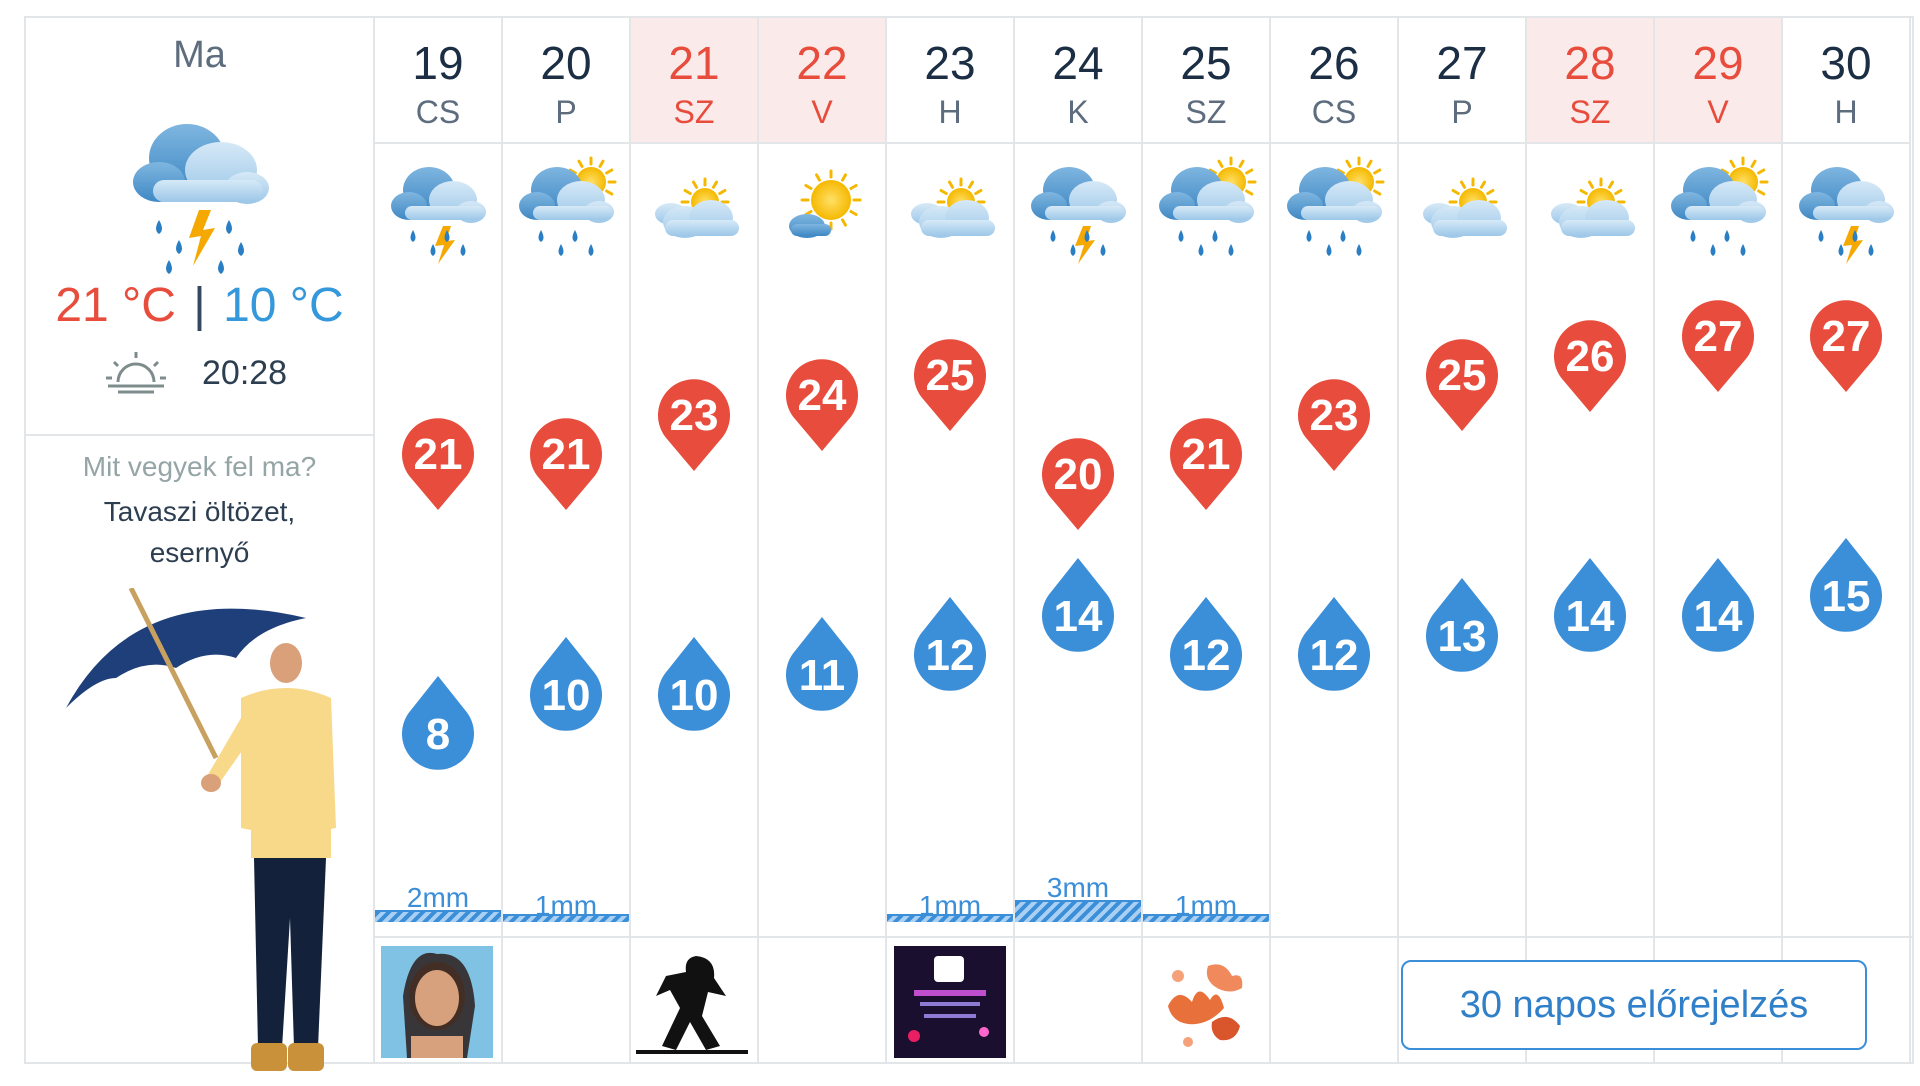  Describe the element at coordinates (1590, 356) in the screenshot. I see `max-temp-value: 26` at that location.